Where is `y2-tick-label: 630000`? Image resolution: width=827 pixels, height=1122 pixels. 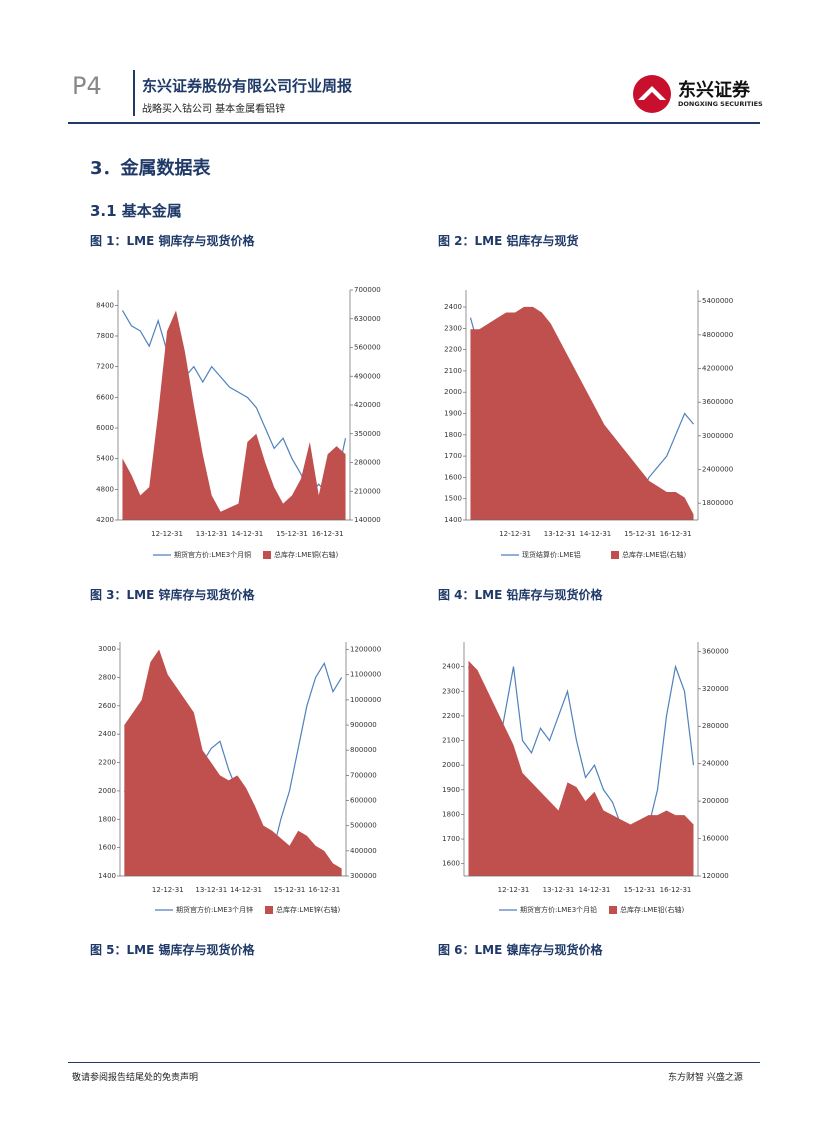
y2-tick-label: 630000 is located at coordinates (367, 319).